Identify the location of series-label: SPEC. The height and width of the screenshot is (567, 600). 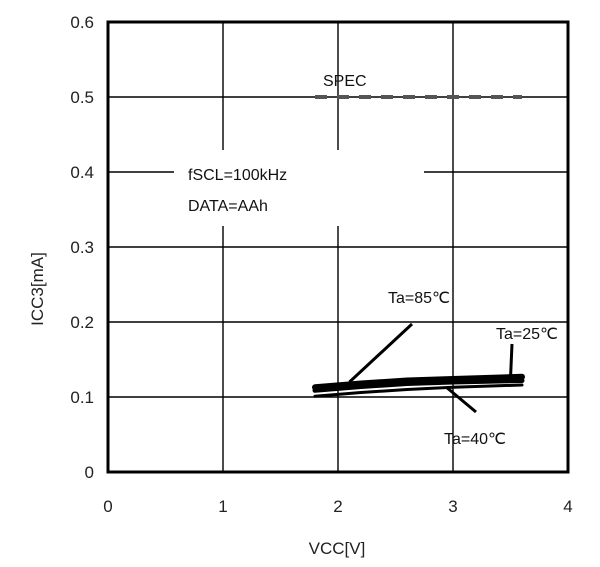
(345, 81).